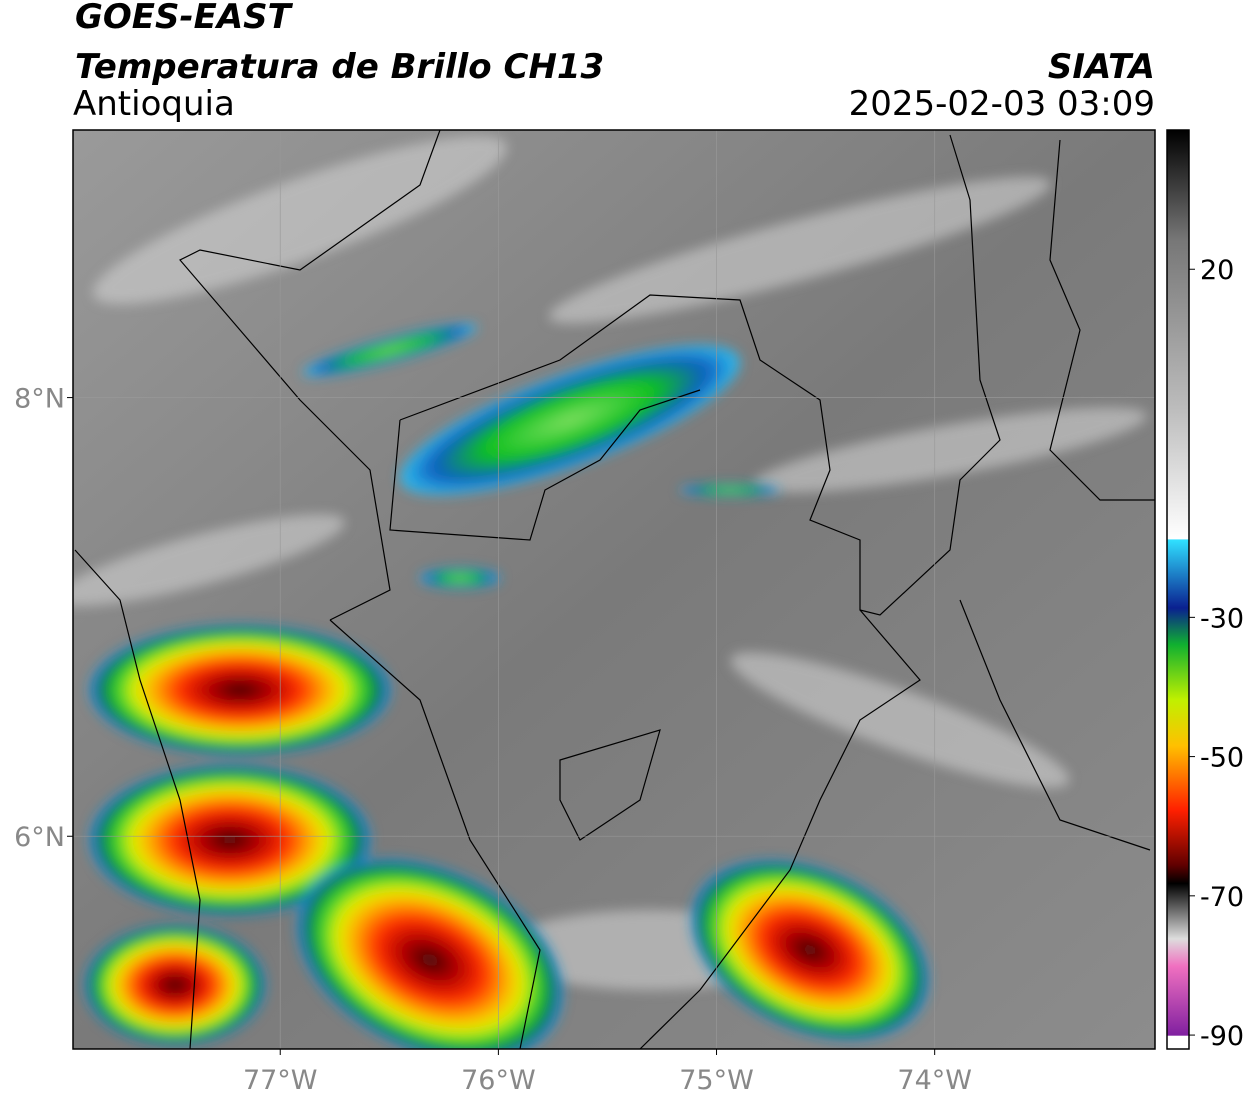 The image size is (1252, 1099). I want to click on colorbar, so click(1178, 589).